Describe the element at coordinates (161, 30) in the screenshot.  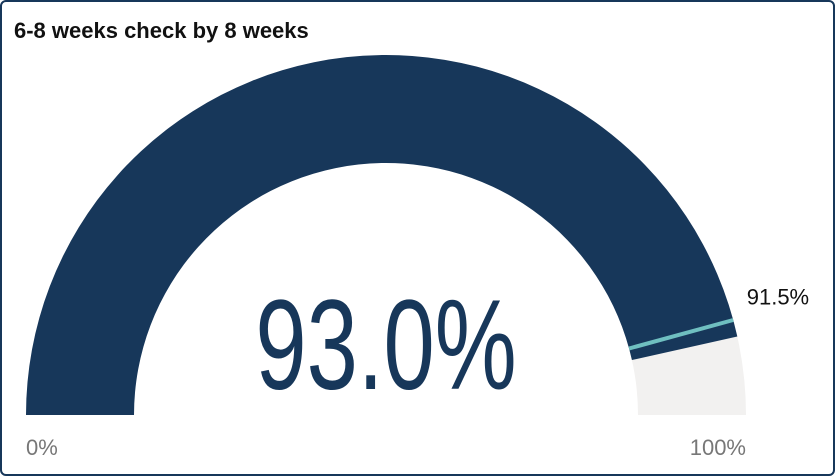
I see `chart-title: 6-8 weeks check by 8 weeks` at that location.